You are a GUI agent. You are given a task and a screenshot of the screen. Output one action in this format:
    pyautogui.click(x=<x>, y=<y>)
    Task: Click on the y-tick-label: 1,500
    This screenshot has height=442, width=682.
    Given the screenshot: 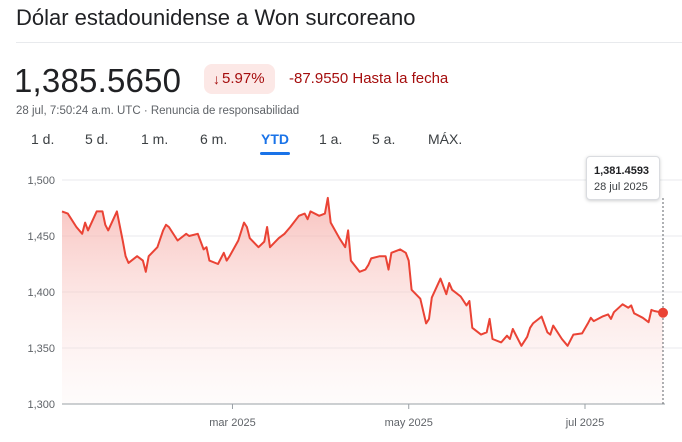 What is the action you would take?
    pyautogui.click(x=41, y=181)
    